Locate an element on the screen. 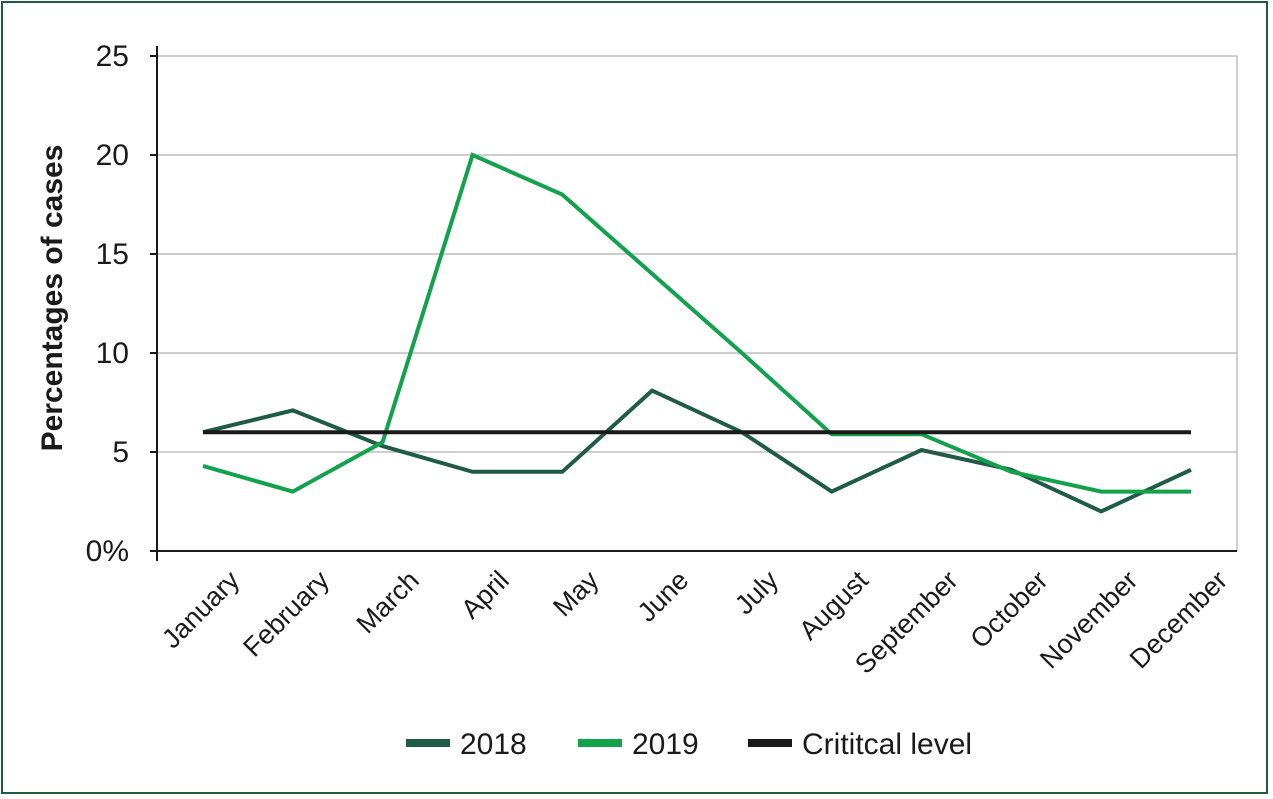 This screenshot has height=799, width=1273. x-tick-label: May is located at coordinates (576, 594).